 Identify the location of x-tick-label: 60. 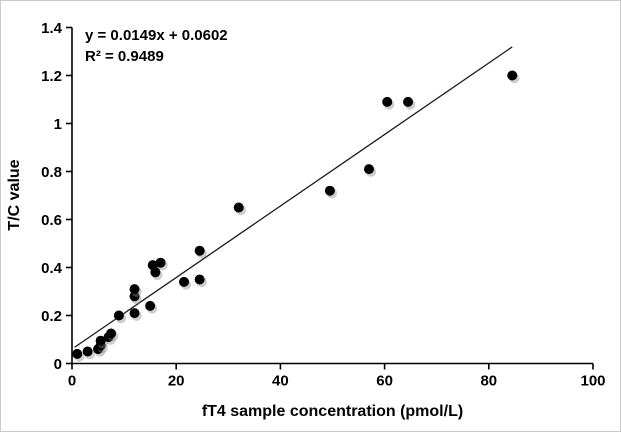
(384, 381).